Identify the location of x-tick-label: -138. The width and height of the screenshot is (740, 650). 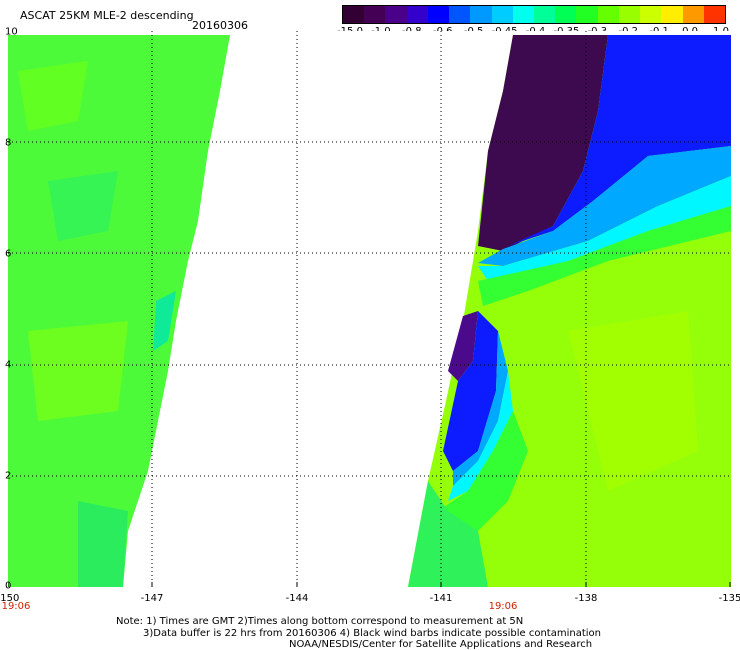
(586, 598).